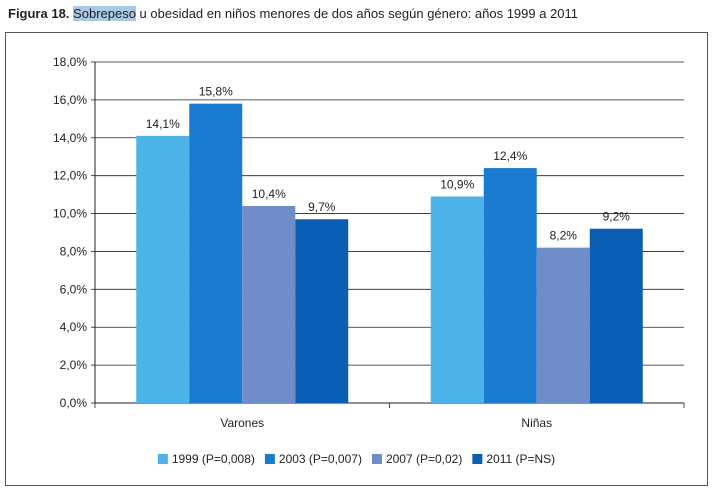 This screenshot has height=491, width=719. What do you see at coordinates (269, 194) in the screenshot?
I see `data-label: 10,4%` at bounding box center [269, 194].